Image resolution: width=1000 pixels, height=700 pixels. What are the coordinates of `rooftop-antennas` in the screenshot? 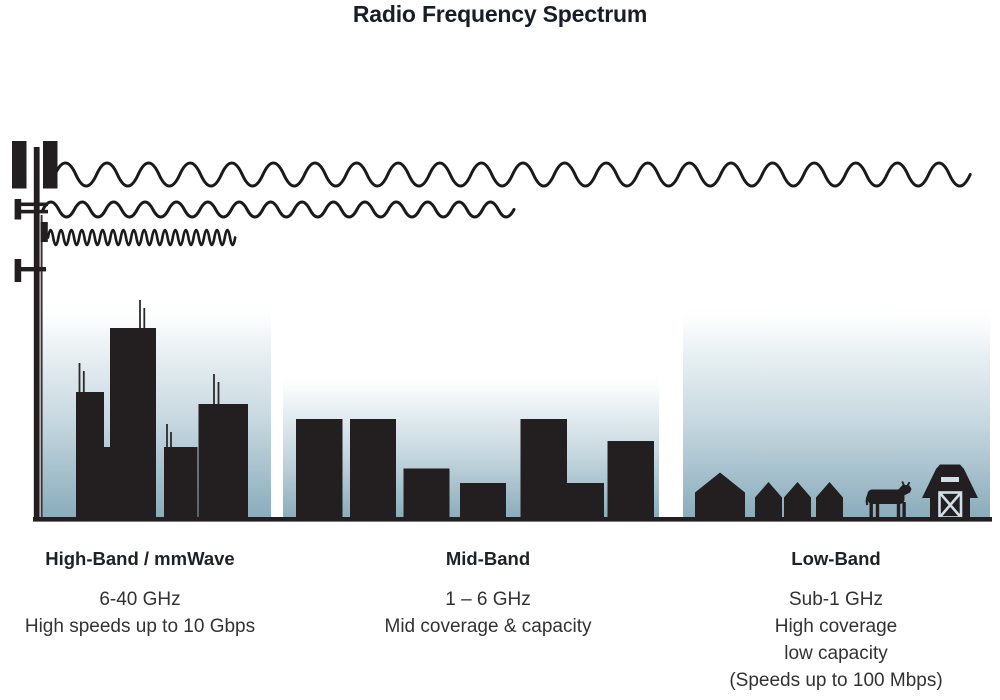 It's located at (149, 373).